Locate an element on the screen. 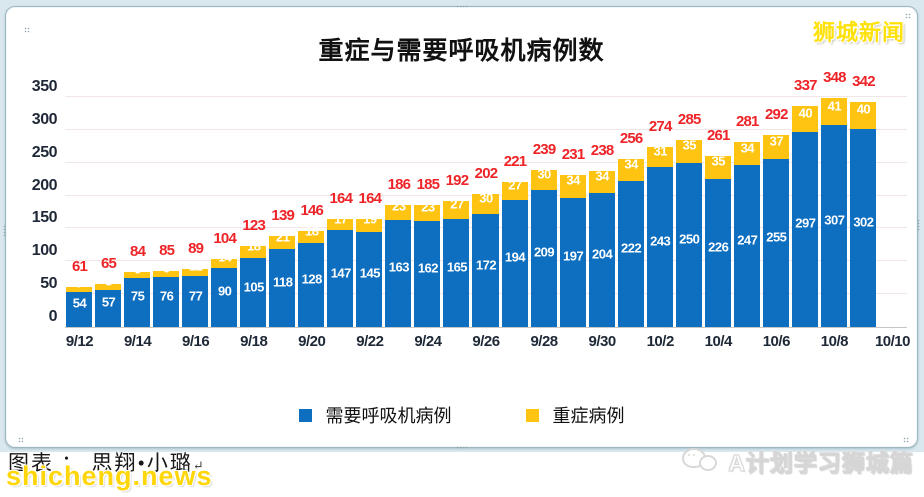  legend-swatch-severe is located at coordinates (532, 415).